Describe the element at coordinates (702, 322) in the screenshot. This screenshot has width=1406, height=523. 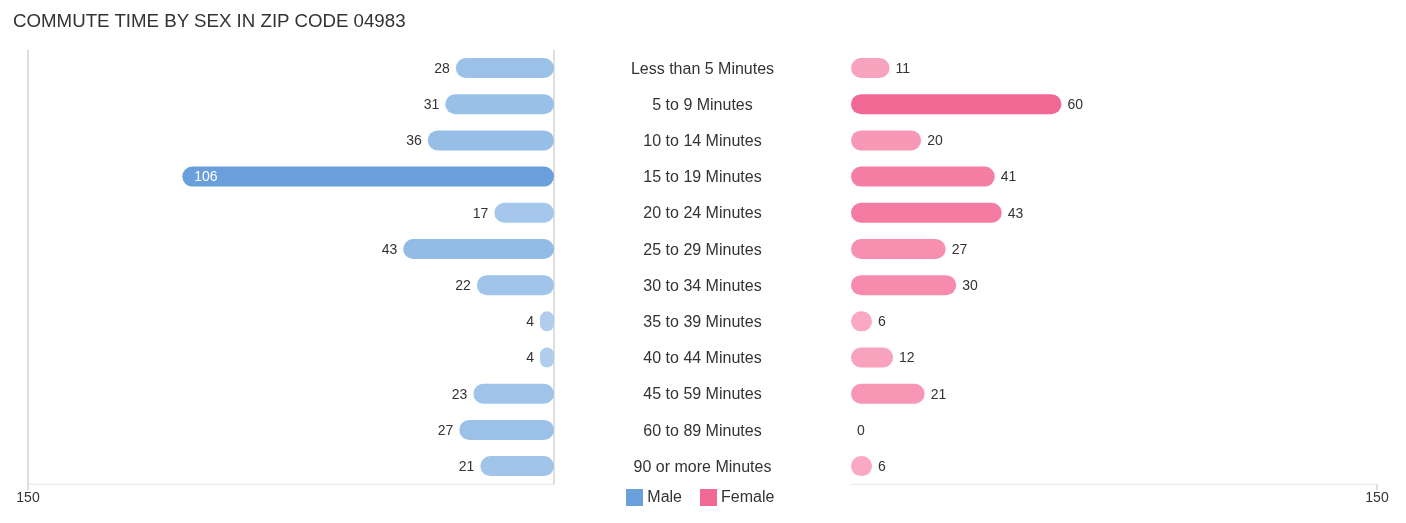
I see `y-tick-label: 35 to 39 Minutes` at that location.